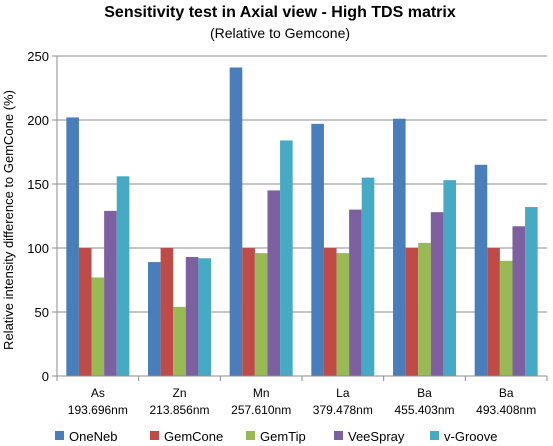  What do you see at coordinates (343, 393) in the screenshot?
I see `x-category-element: La` at bounding box center [343, 393].